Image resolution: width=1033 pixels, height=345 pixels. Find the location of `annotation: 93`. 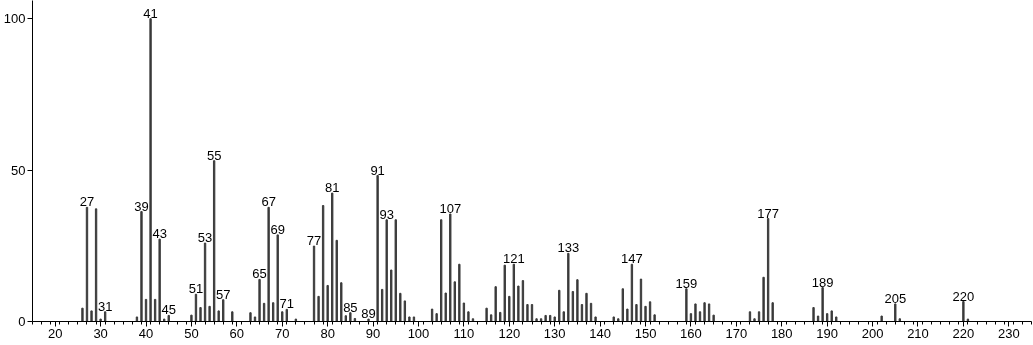

annotation: 93 is located at coordinates (386, 214).